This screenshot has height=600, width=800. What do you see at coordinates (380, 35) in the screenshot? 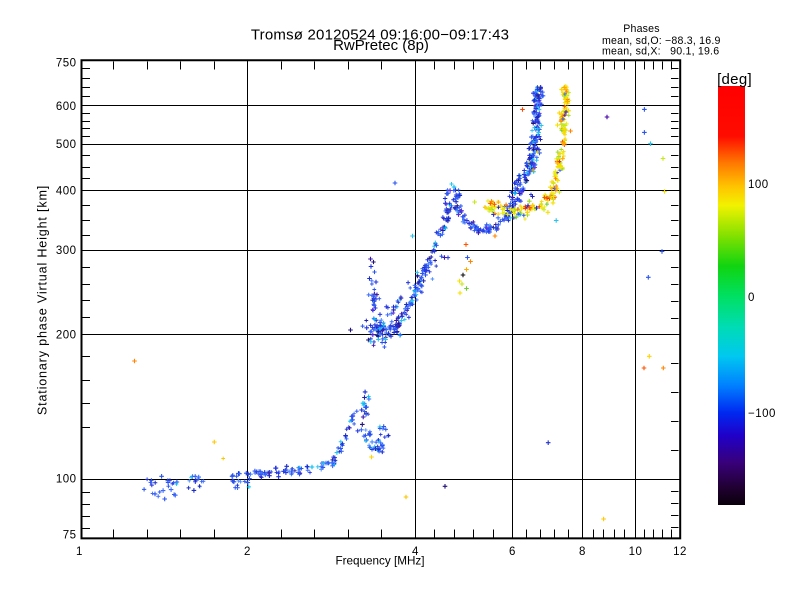
I see `svg-text:Tromsø 20120524 09:16:00−09:17: Tromsø 20120524 09:16:00−09:17:43` at bounding box center [380, 35].